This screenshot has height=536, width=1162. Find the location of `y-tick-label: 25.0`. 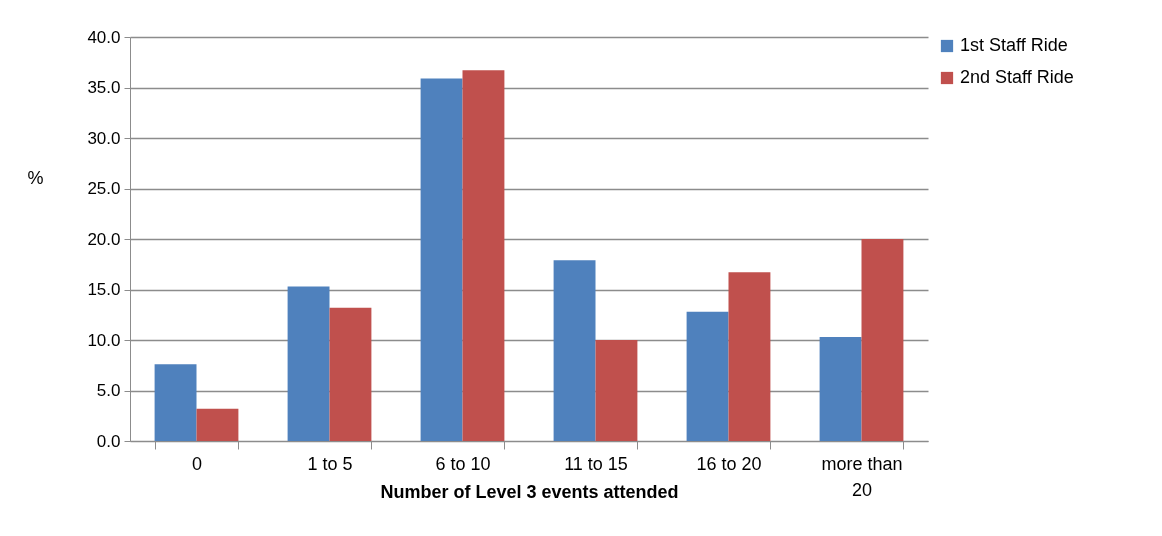

y-tick-label: 25.0 is located at coordinates (104, 188).